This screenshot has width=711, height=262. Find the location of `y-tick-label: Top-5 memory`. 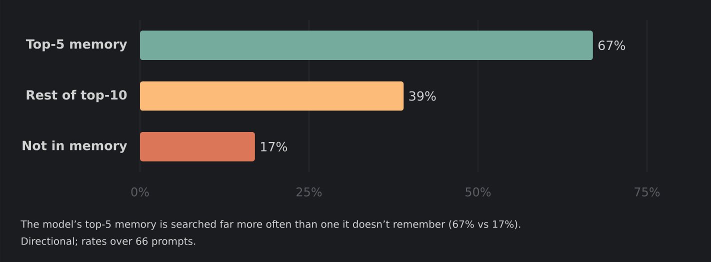

y-tick-label: Top-5 memory is located at coordinates (77, 45).